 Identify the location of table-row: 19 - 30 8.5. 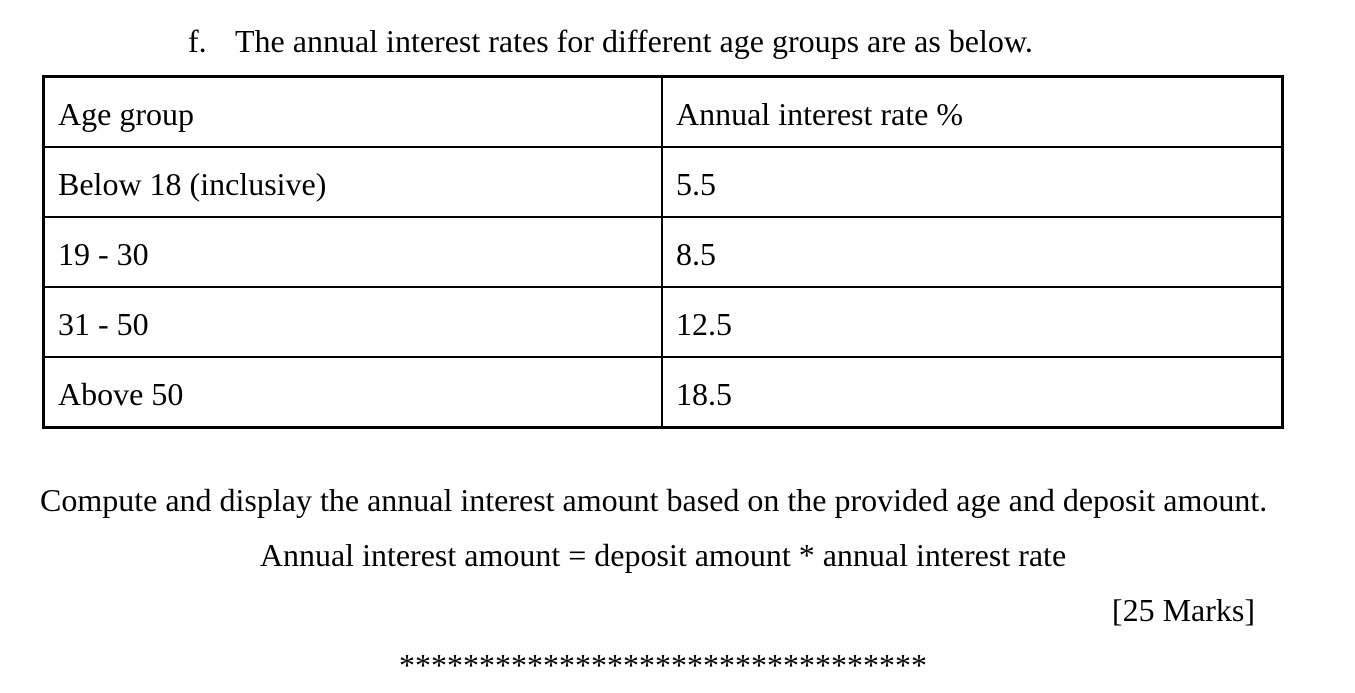
(663, 252).